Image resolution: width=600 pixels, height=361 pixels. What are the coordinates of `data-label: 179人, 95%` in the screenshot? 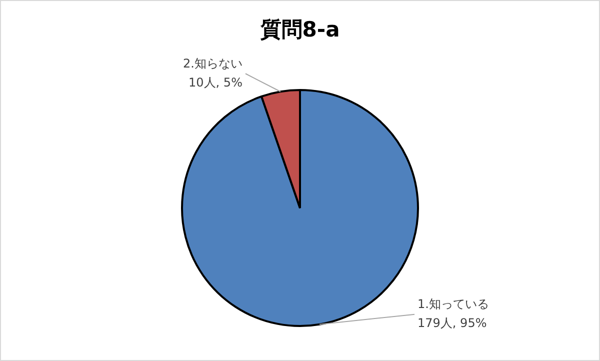 It's located at (452, 323).